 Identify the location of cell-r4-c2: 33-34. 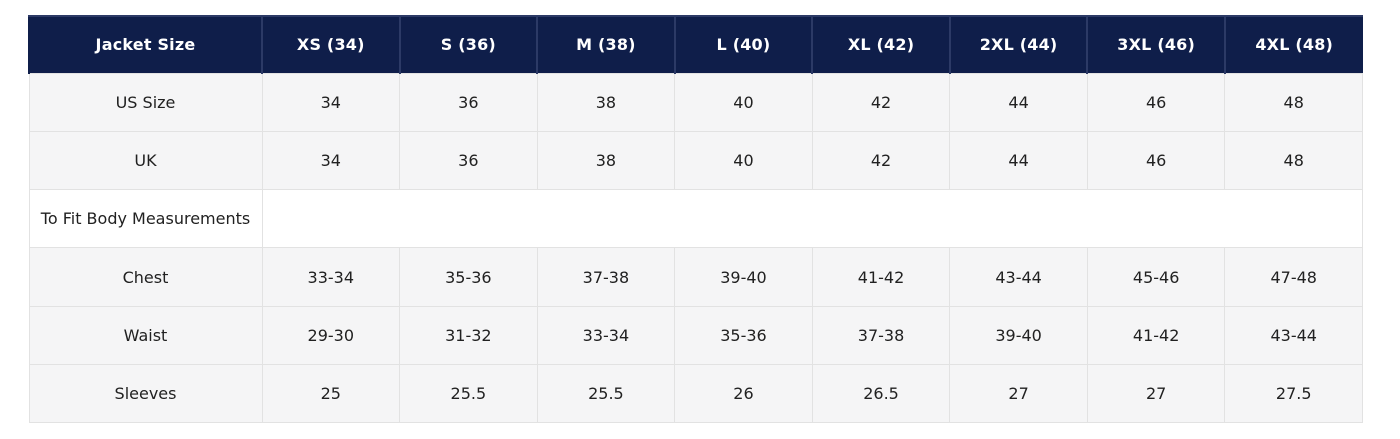
(606, 335).